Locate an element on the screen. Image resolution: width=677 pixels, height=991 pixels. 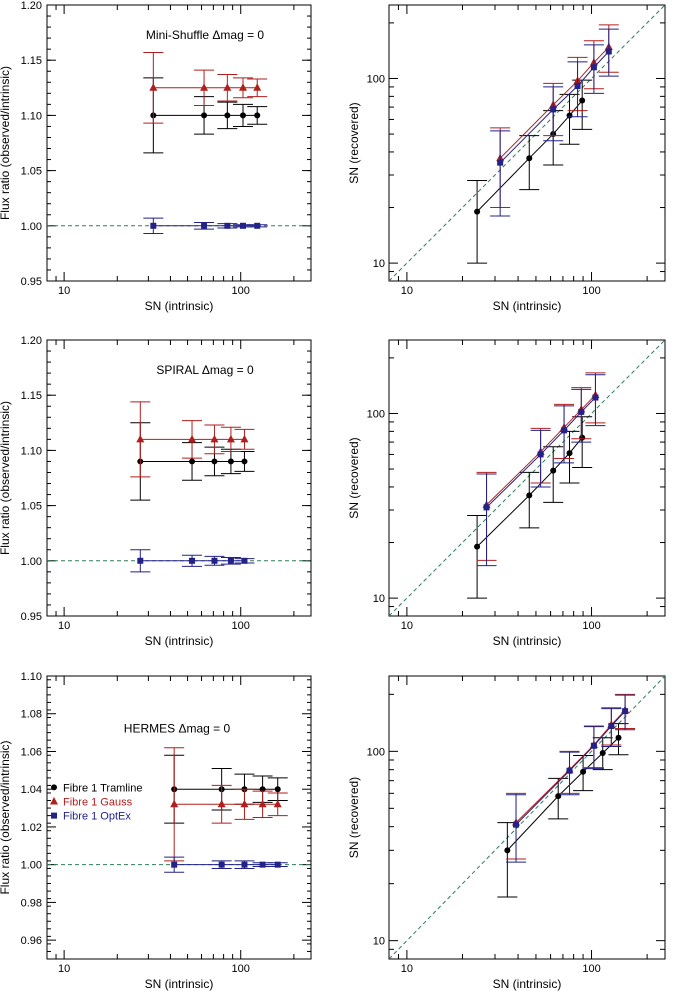
legend-item: Fibre 1 Tramline is located at coordinates (96, 788).